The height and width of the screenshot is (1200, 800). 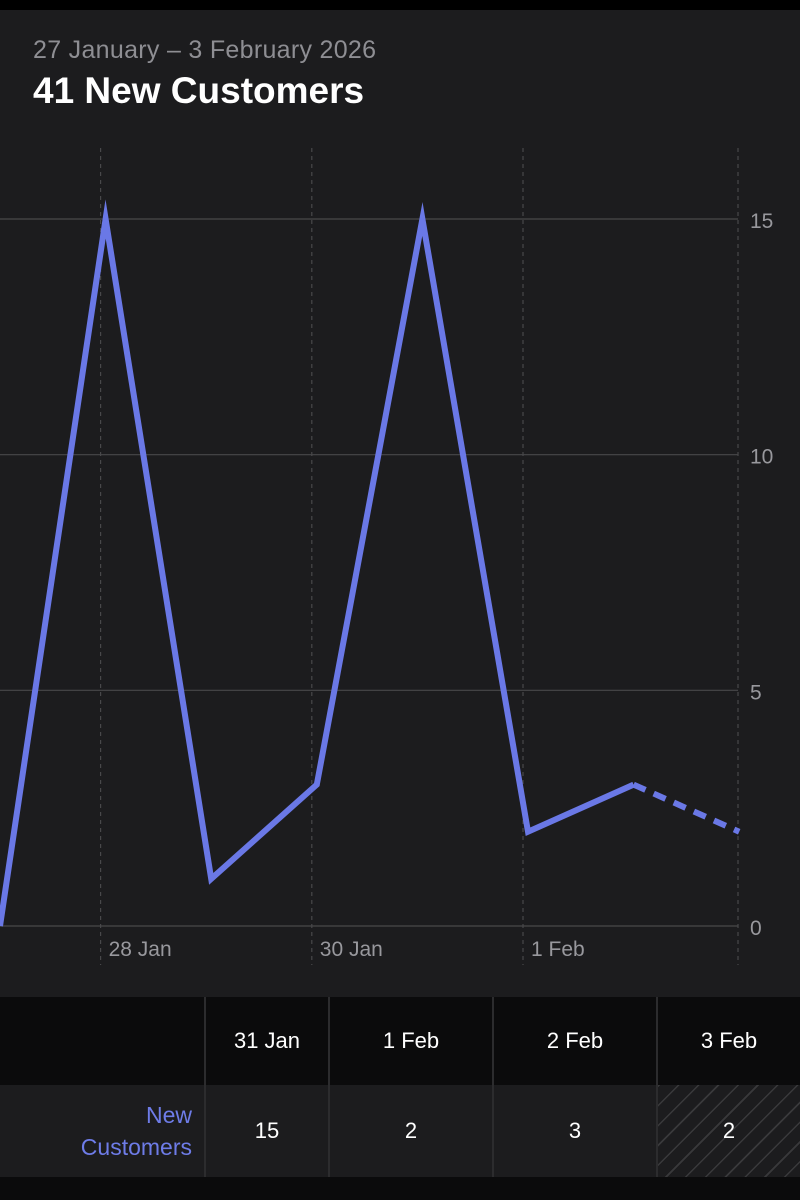 What do you see at coordinates (729, 1131) in the screenshot?
I see `table-cell-projected: 2` at bounding box center [729, 1131].